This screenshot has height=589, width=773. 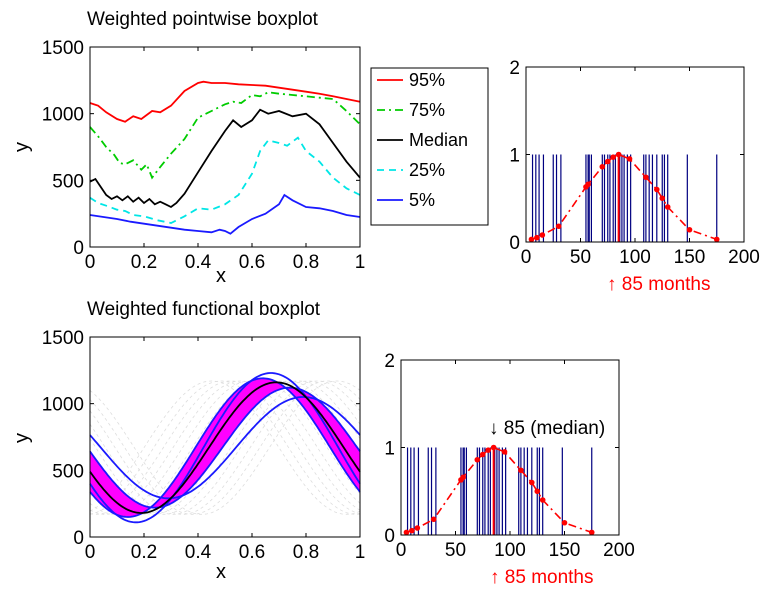 What do you see at coordinates (455, 550) in the screenshot?
I see `weights-bottom-xtick-label: 50` at bounding box center [455, 550].